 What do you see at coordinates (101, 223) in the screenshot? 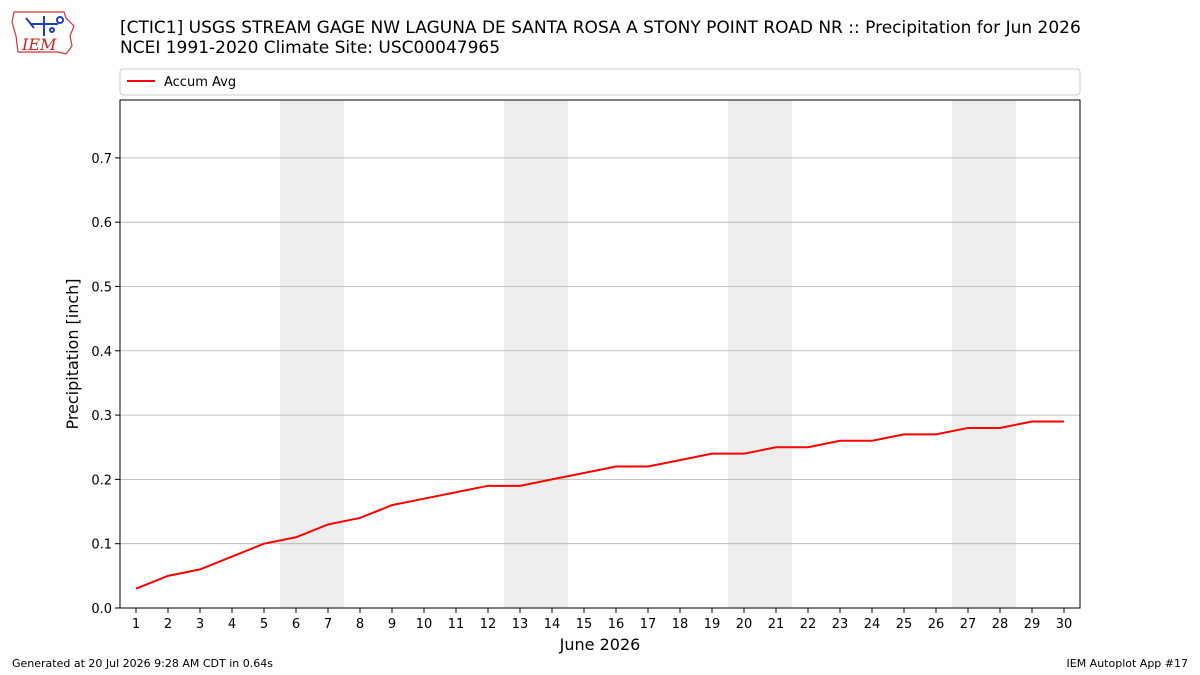
I see `ytick-label-6: 0.6` at bounding box center [101, 223].